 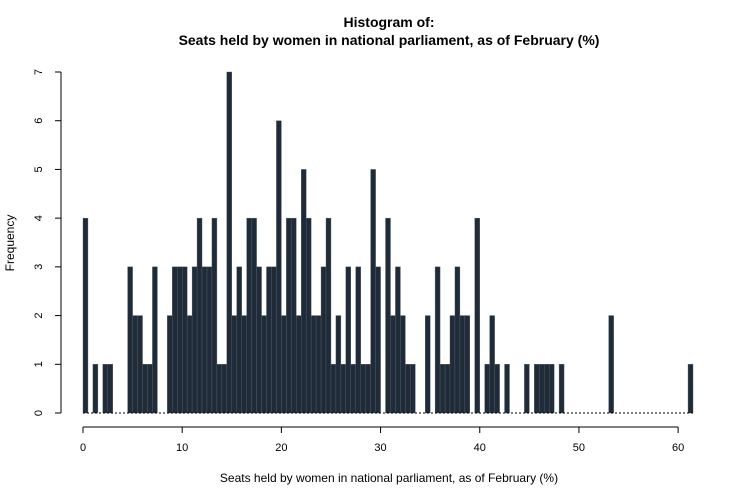 I want to click on y-tick-label: 5, so click(x=39, y=169).